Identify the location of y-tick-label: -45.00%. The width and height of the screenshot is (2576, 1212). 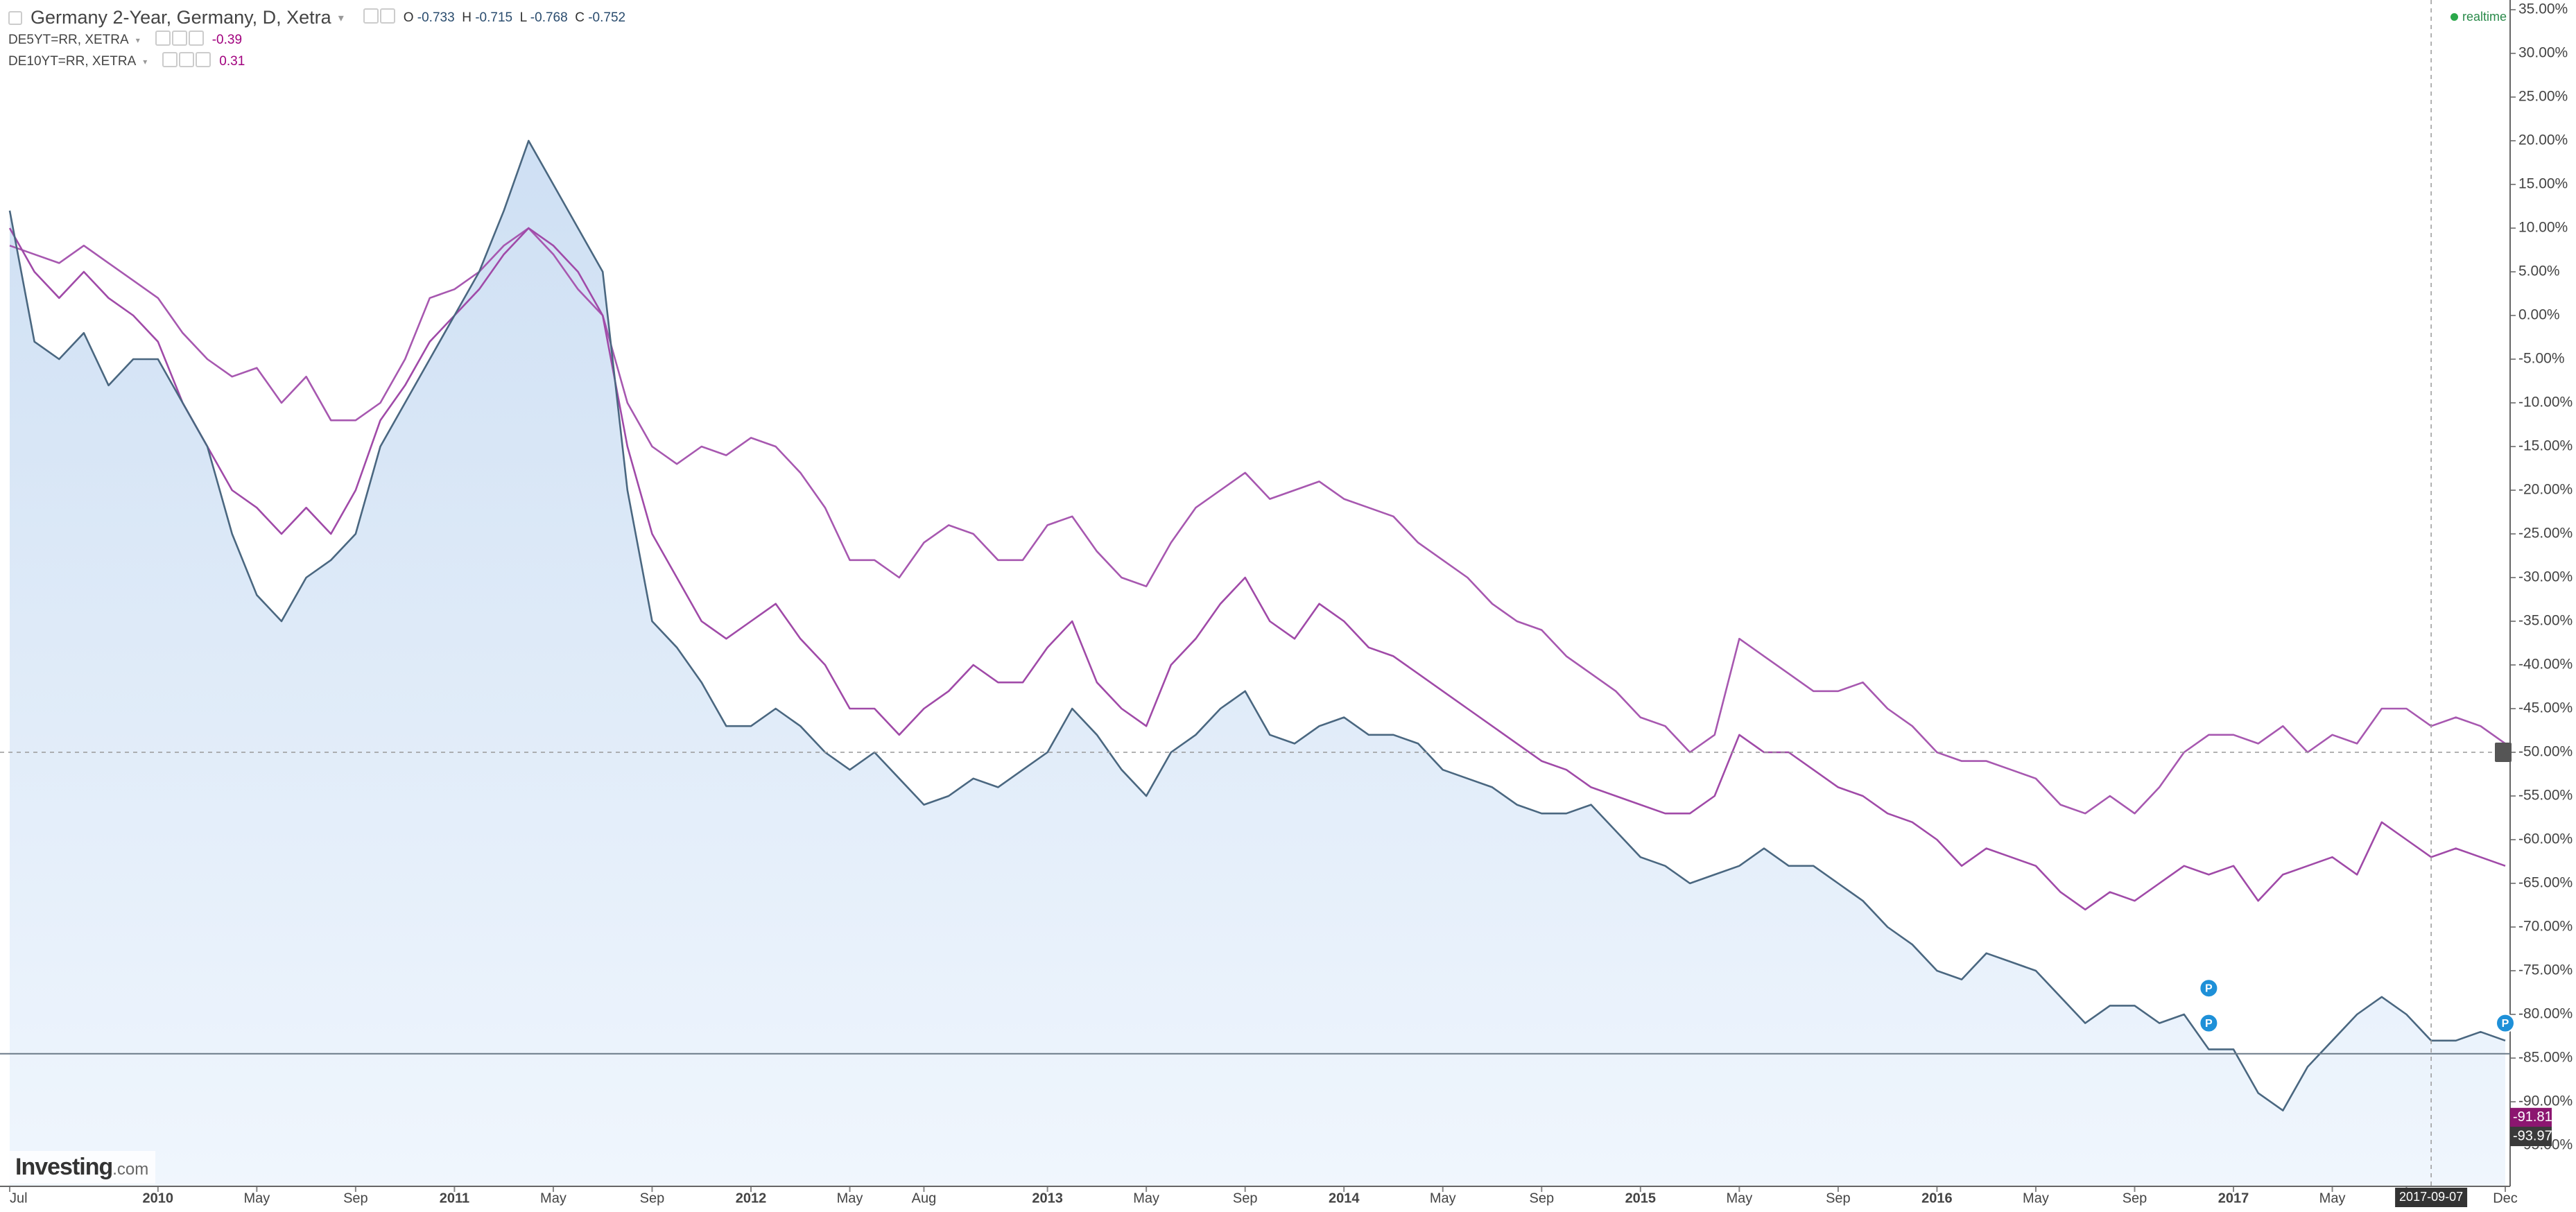
(2545, 708).